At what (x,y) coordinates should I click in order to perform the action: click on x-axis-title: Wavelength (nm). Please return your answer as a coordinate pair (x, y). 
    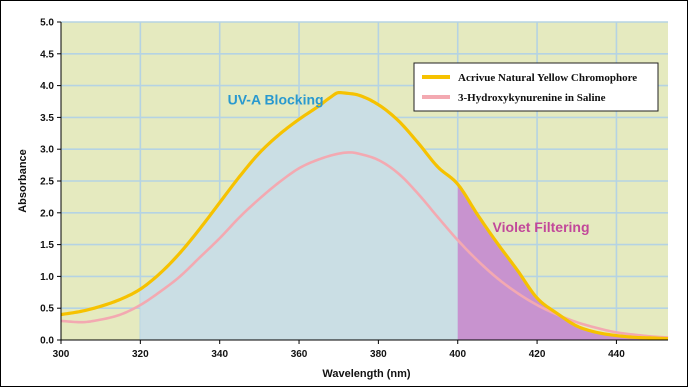
    Looking at the image, I should click on (366, 374).